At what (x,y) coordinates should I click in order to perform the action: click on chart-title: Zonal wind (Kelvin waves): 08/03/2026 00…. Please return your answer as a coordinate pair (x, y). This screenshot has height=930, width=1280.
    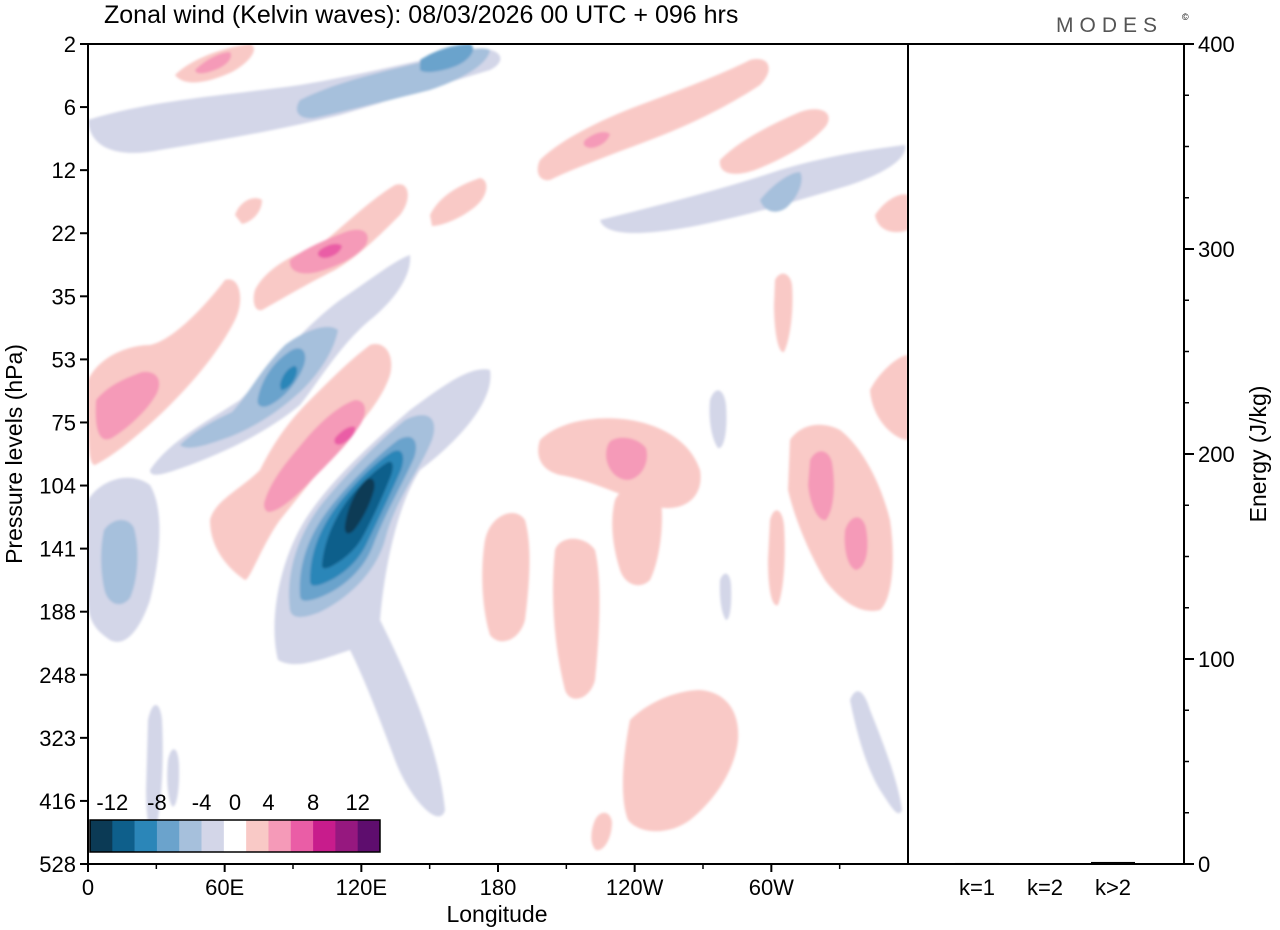
    Looking at the image, I should click on (421, 15).